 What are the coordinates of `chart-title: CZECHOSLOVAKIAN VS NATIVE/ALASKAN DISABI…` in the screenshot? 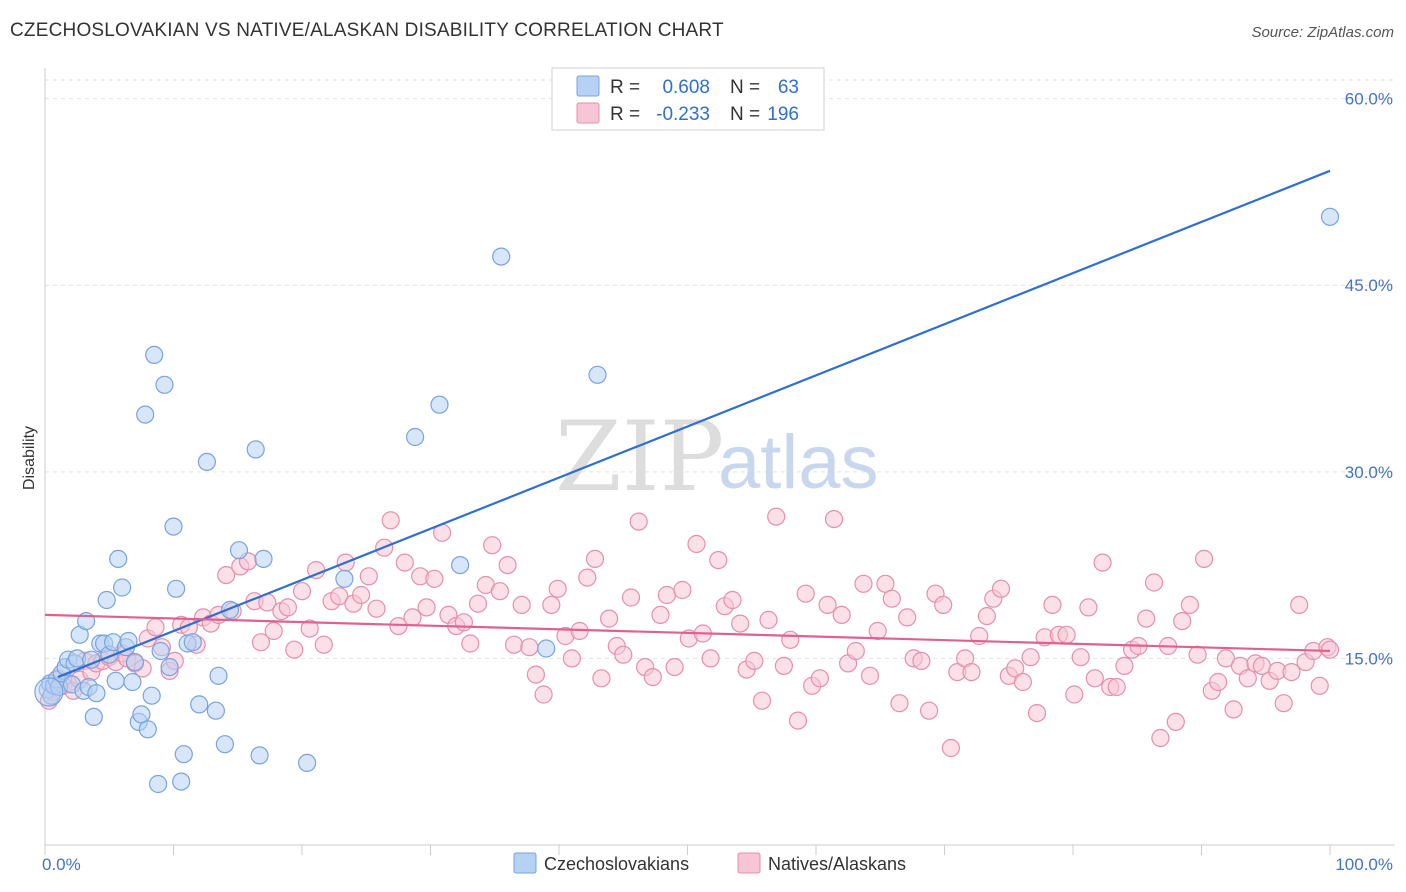 It's located at (367, 30).